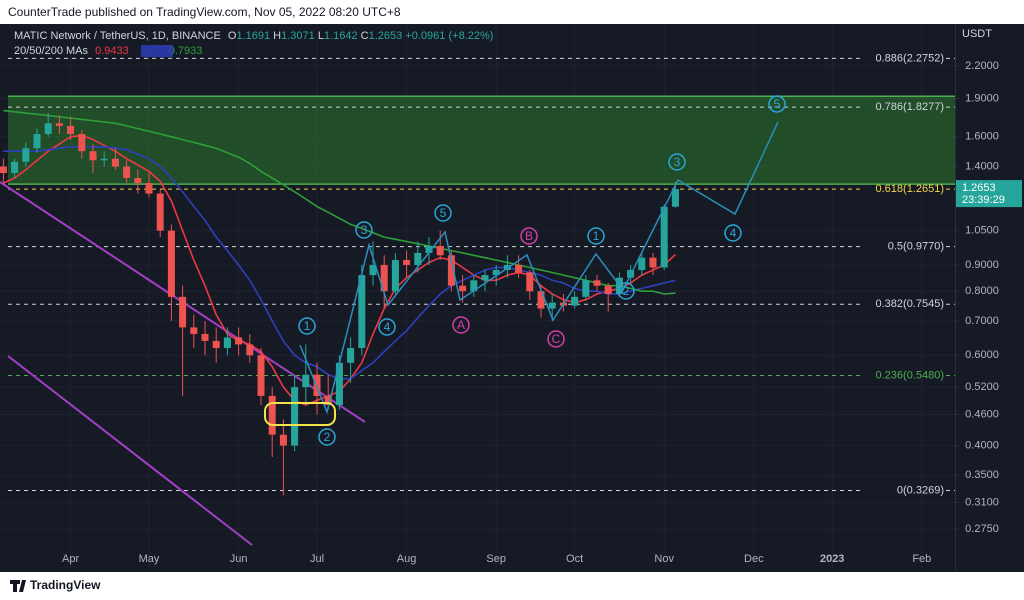 This screenshot has width=1024, height=600. What do you see at coordinates (982, 414) in the screenshot?
I see `y-tick-label: 0.4600` at bounding box center [982, 414].